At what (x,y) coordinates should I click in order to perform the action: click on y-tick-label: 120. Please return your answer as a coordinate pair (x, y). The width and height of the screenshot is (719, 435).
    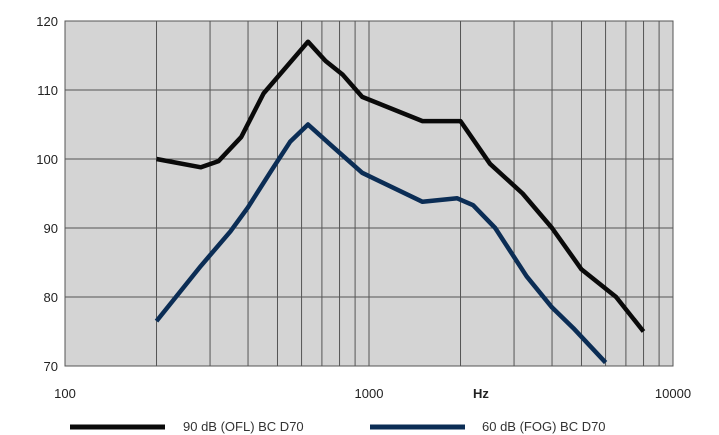
    Looking at the image, I should click on (47, 21).